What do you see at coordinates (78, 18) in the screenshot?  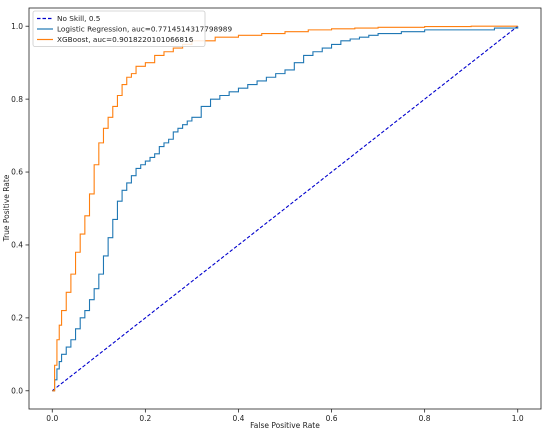 I see `legend-entry: No Skill, 0.5` at bounding box center [78, 18].